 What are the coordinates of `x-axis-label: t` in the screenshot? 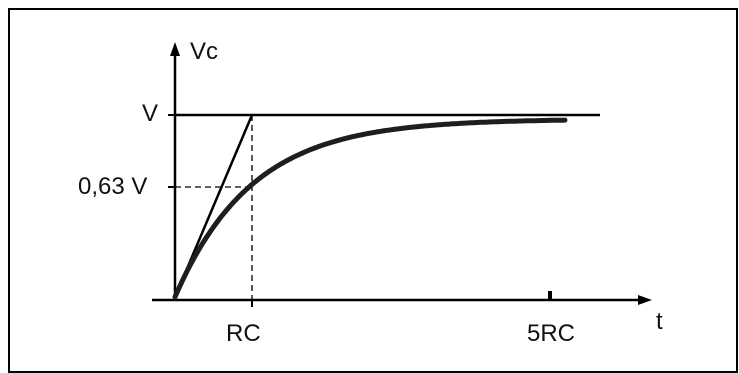 It's located at (659, 321).